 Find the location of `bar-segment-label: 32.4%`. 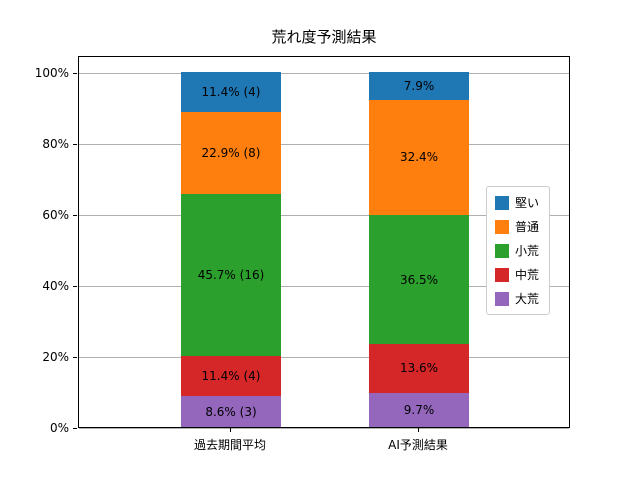

bar-segment-label: 32.4% is located at coordinates (419, 157).